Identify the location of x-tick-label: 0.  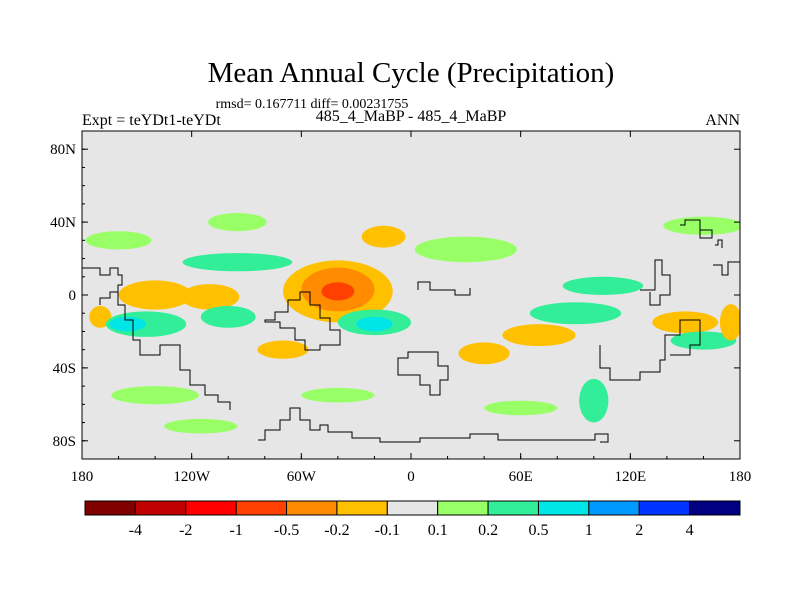
(411, 477).